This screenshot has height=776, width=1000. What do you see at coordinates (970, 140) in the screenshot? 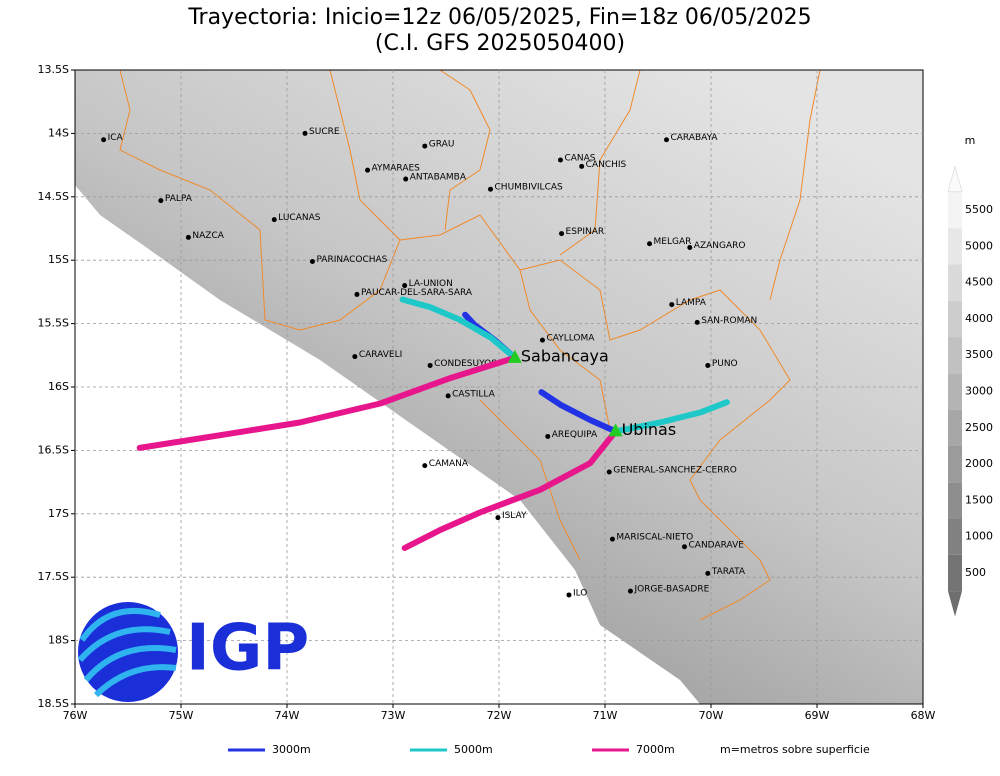
I see `colorbar-unit: m` at bounding box center [970, 140].